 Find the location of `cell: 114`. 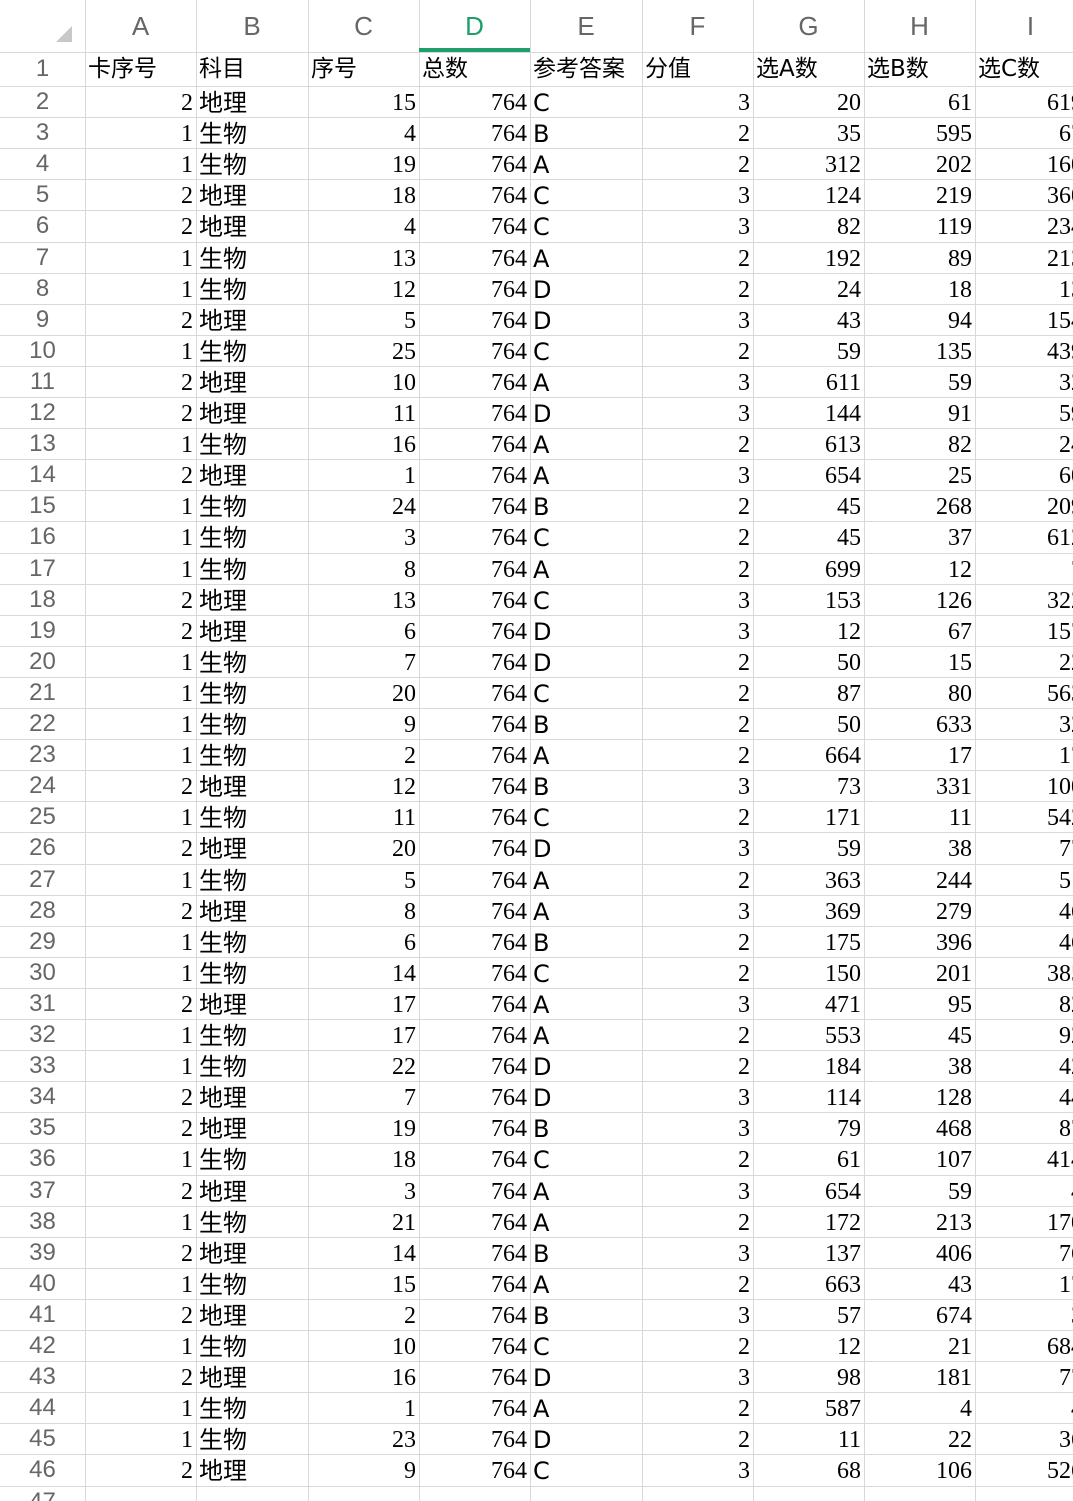

cell: 114 is located at coordinates (843, 1098).